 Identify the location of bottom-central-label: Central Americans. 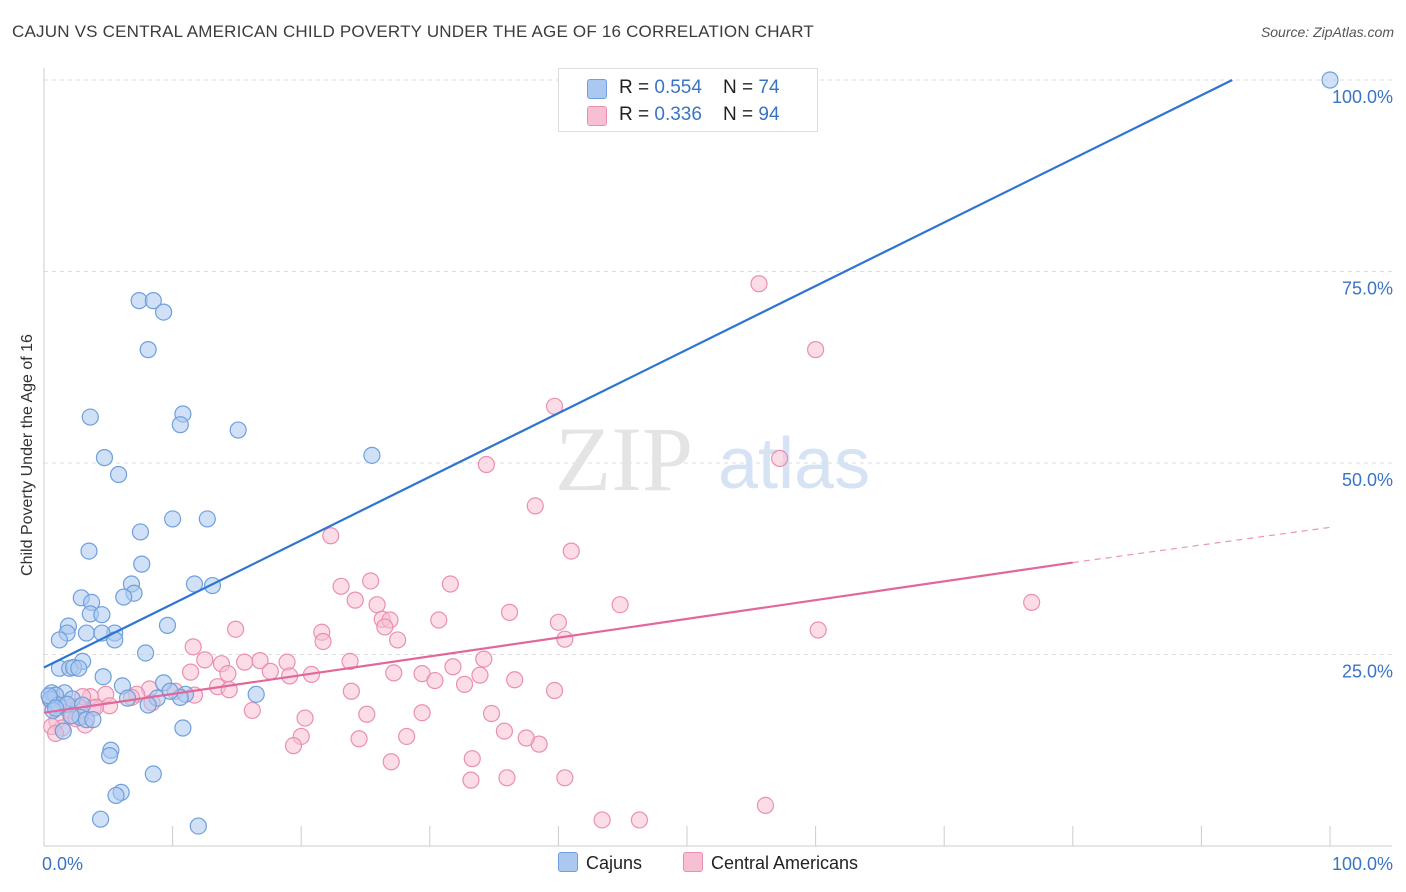
(785, 863).